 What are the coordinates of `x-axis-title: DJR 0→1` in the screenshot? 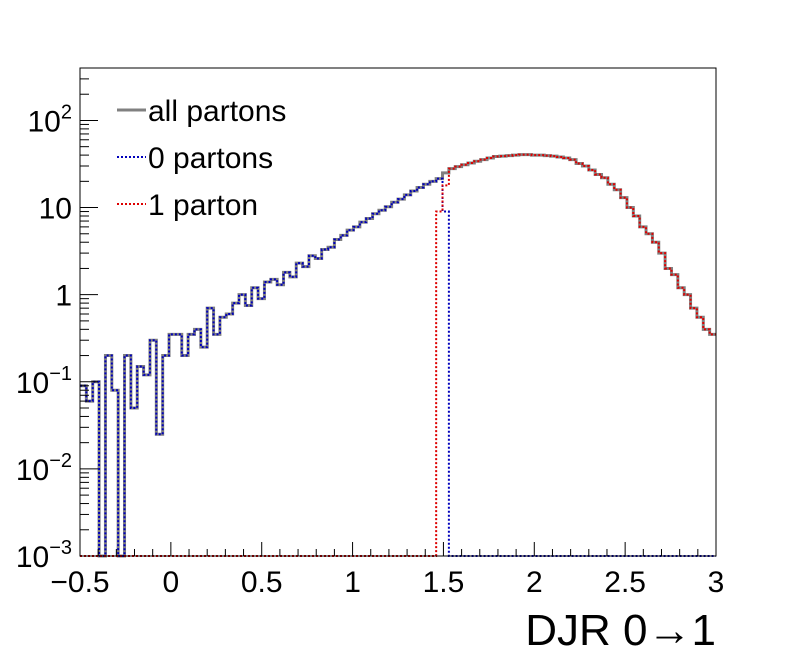 It's located at (620, 630).